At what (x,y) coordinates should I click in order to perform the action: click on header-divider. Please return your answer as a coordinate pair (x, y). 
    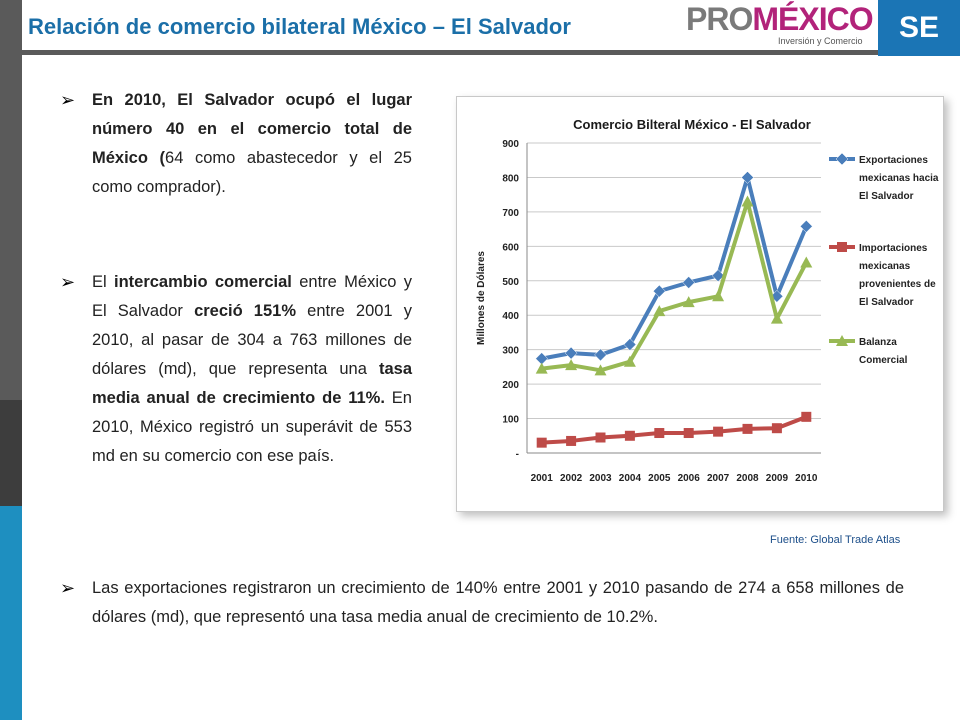
    Looking at the image, I should click on (452, 52).